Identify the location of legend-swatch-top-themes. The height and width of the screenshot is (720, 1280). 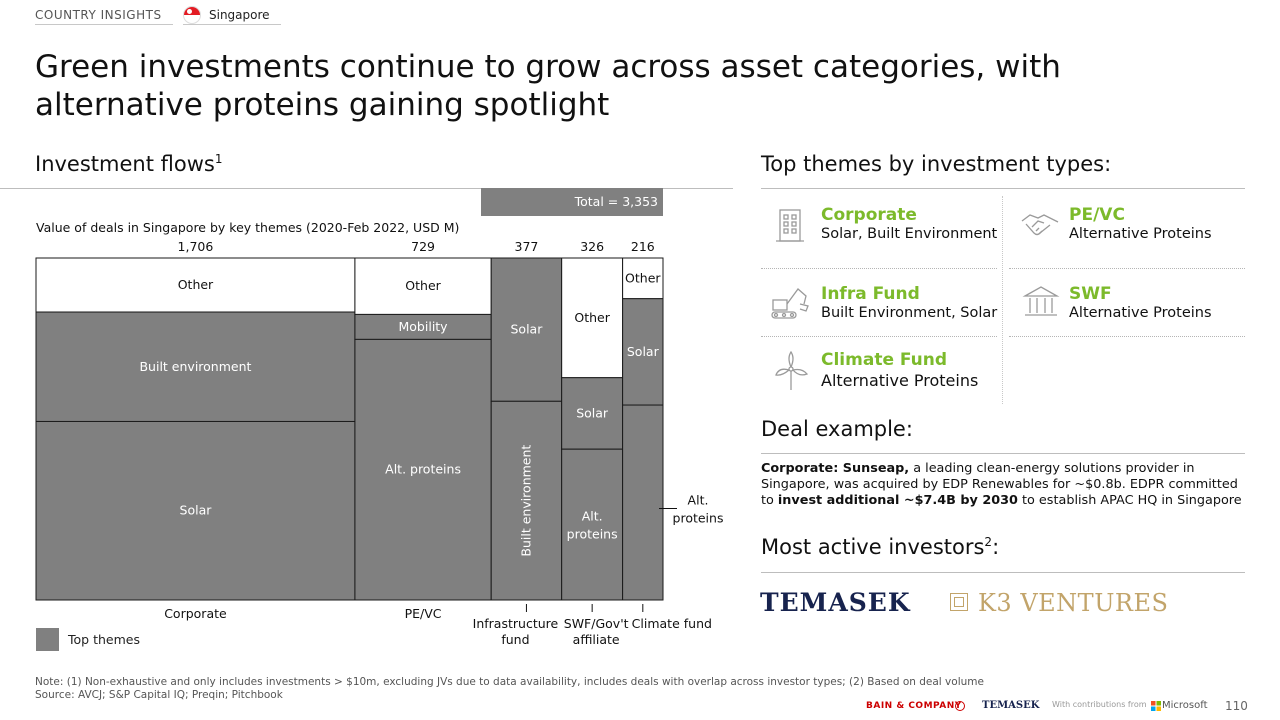
(47, 639).